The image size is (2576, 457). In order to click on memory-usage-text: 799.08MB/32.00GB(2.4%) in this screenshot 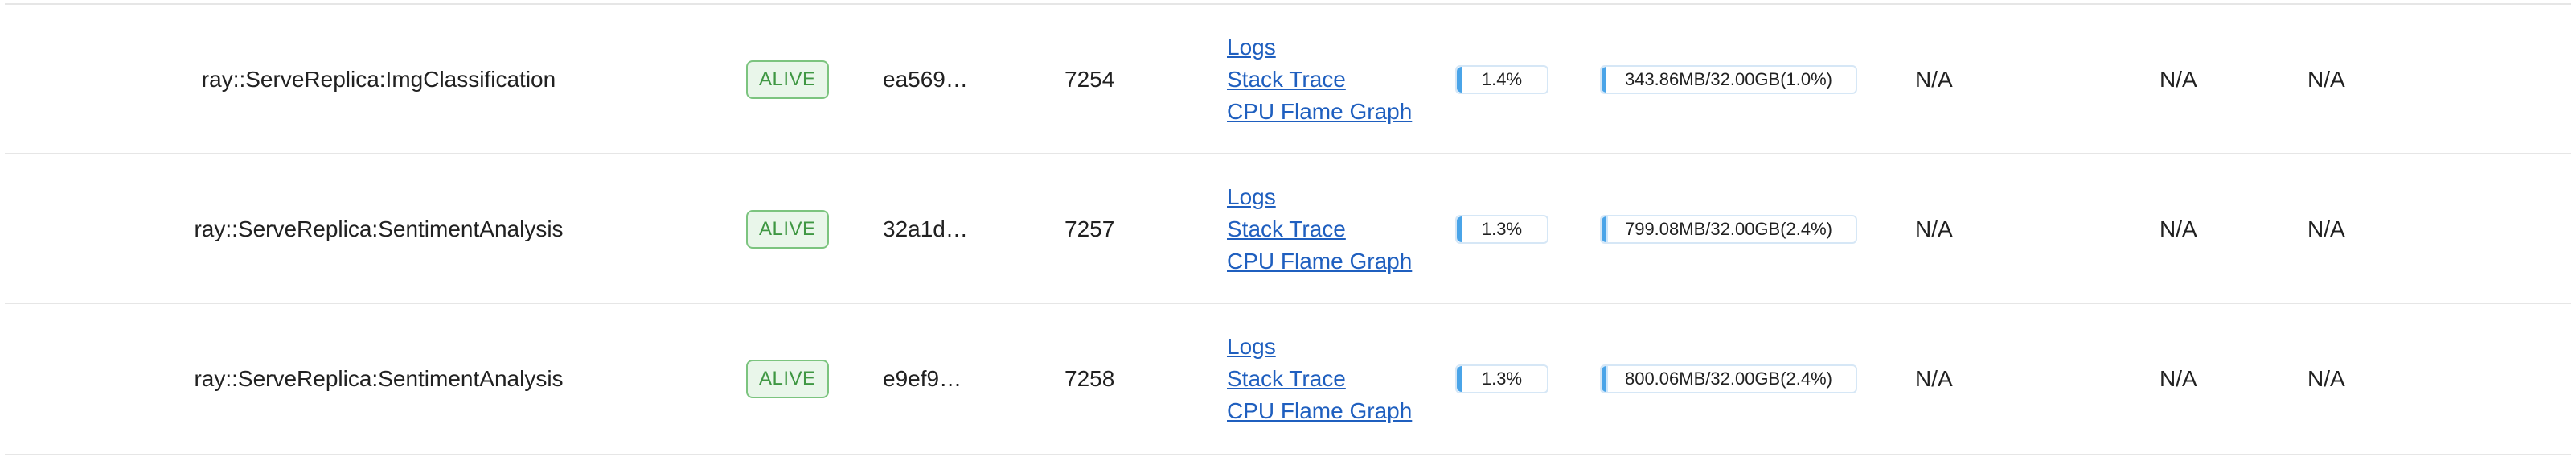, I will do `click(1728, 229)`.